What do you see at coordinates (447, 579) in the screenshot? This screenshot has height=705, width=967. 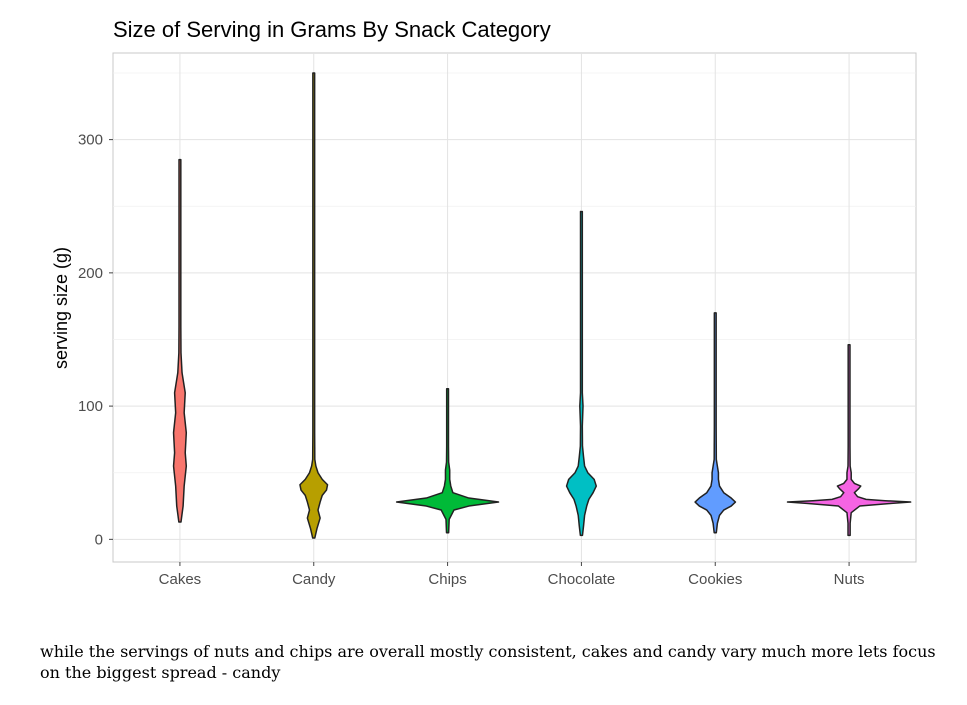 I see `x-tick-label: Chips` at bounding box center [447, 579].